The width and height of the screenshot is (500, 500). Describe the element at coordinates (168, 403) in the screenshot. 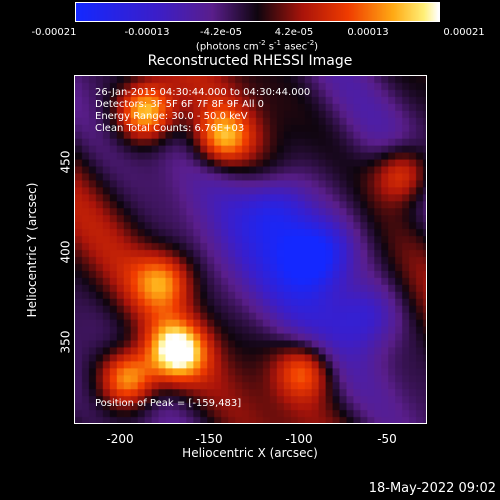

I see `annotation-peak-position: Position of Peak = [-159,483]` at that location.